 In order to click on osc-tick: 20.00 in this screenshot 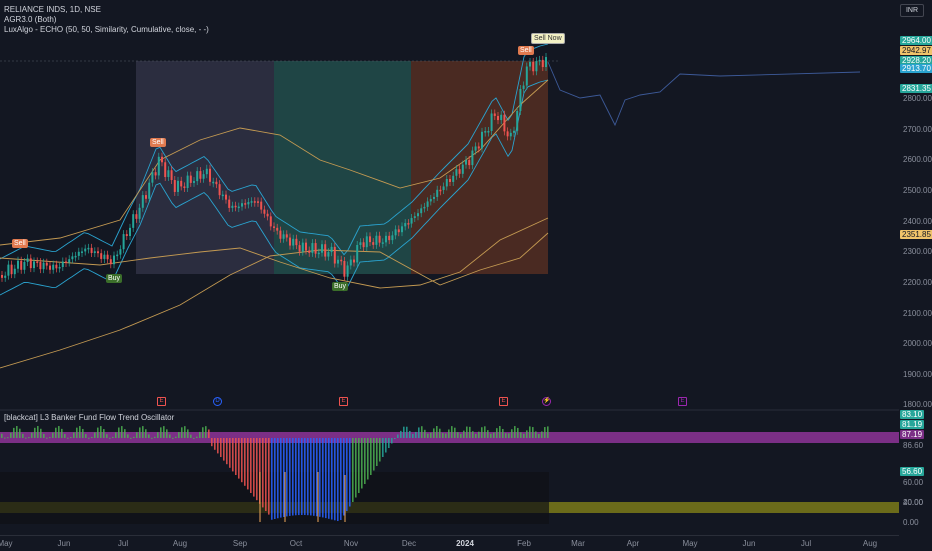, I will do `click(913, 502)`.